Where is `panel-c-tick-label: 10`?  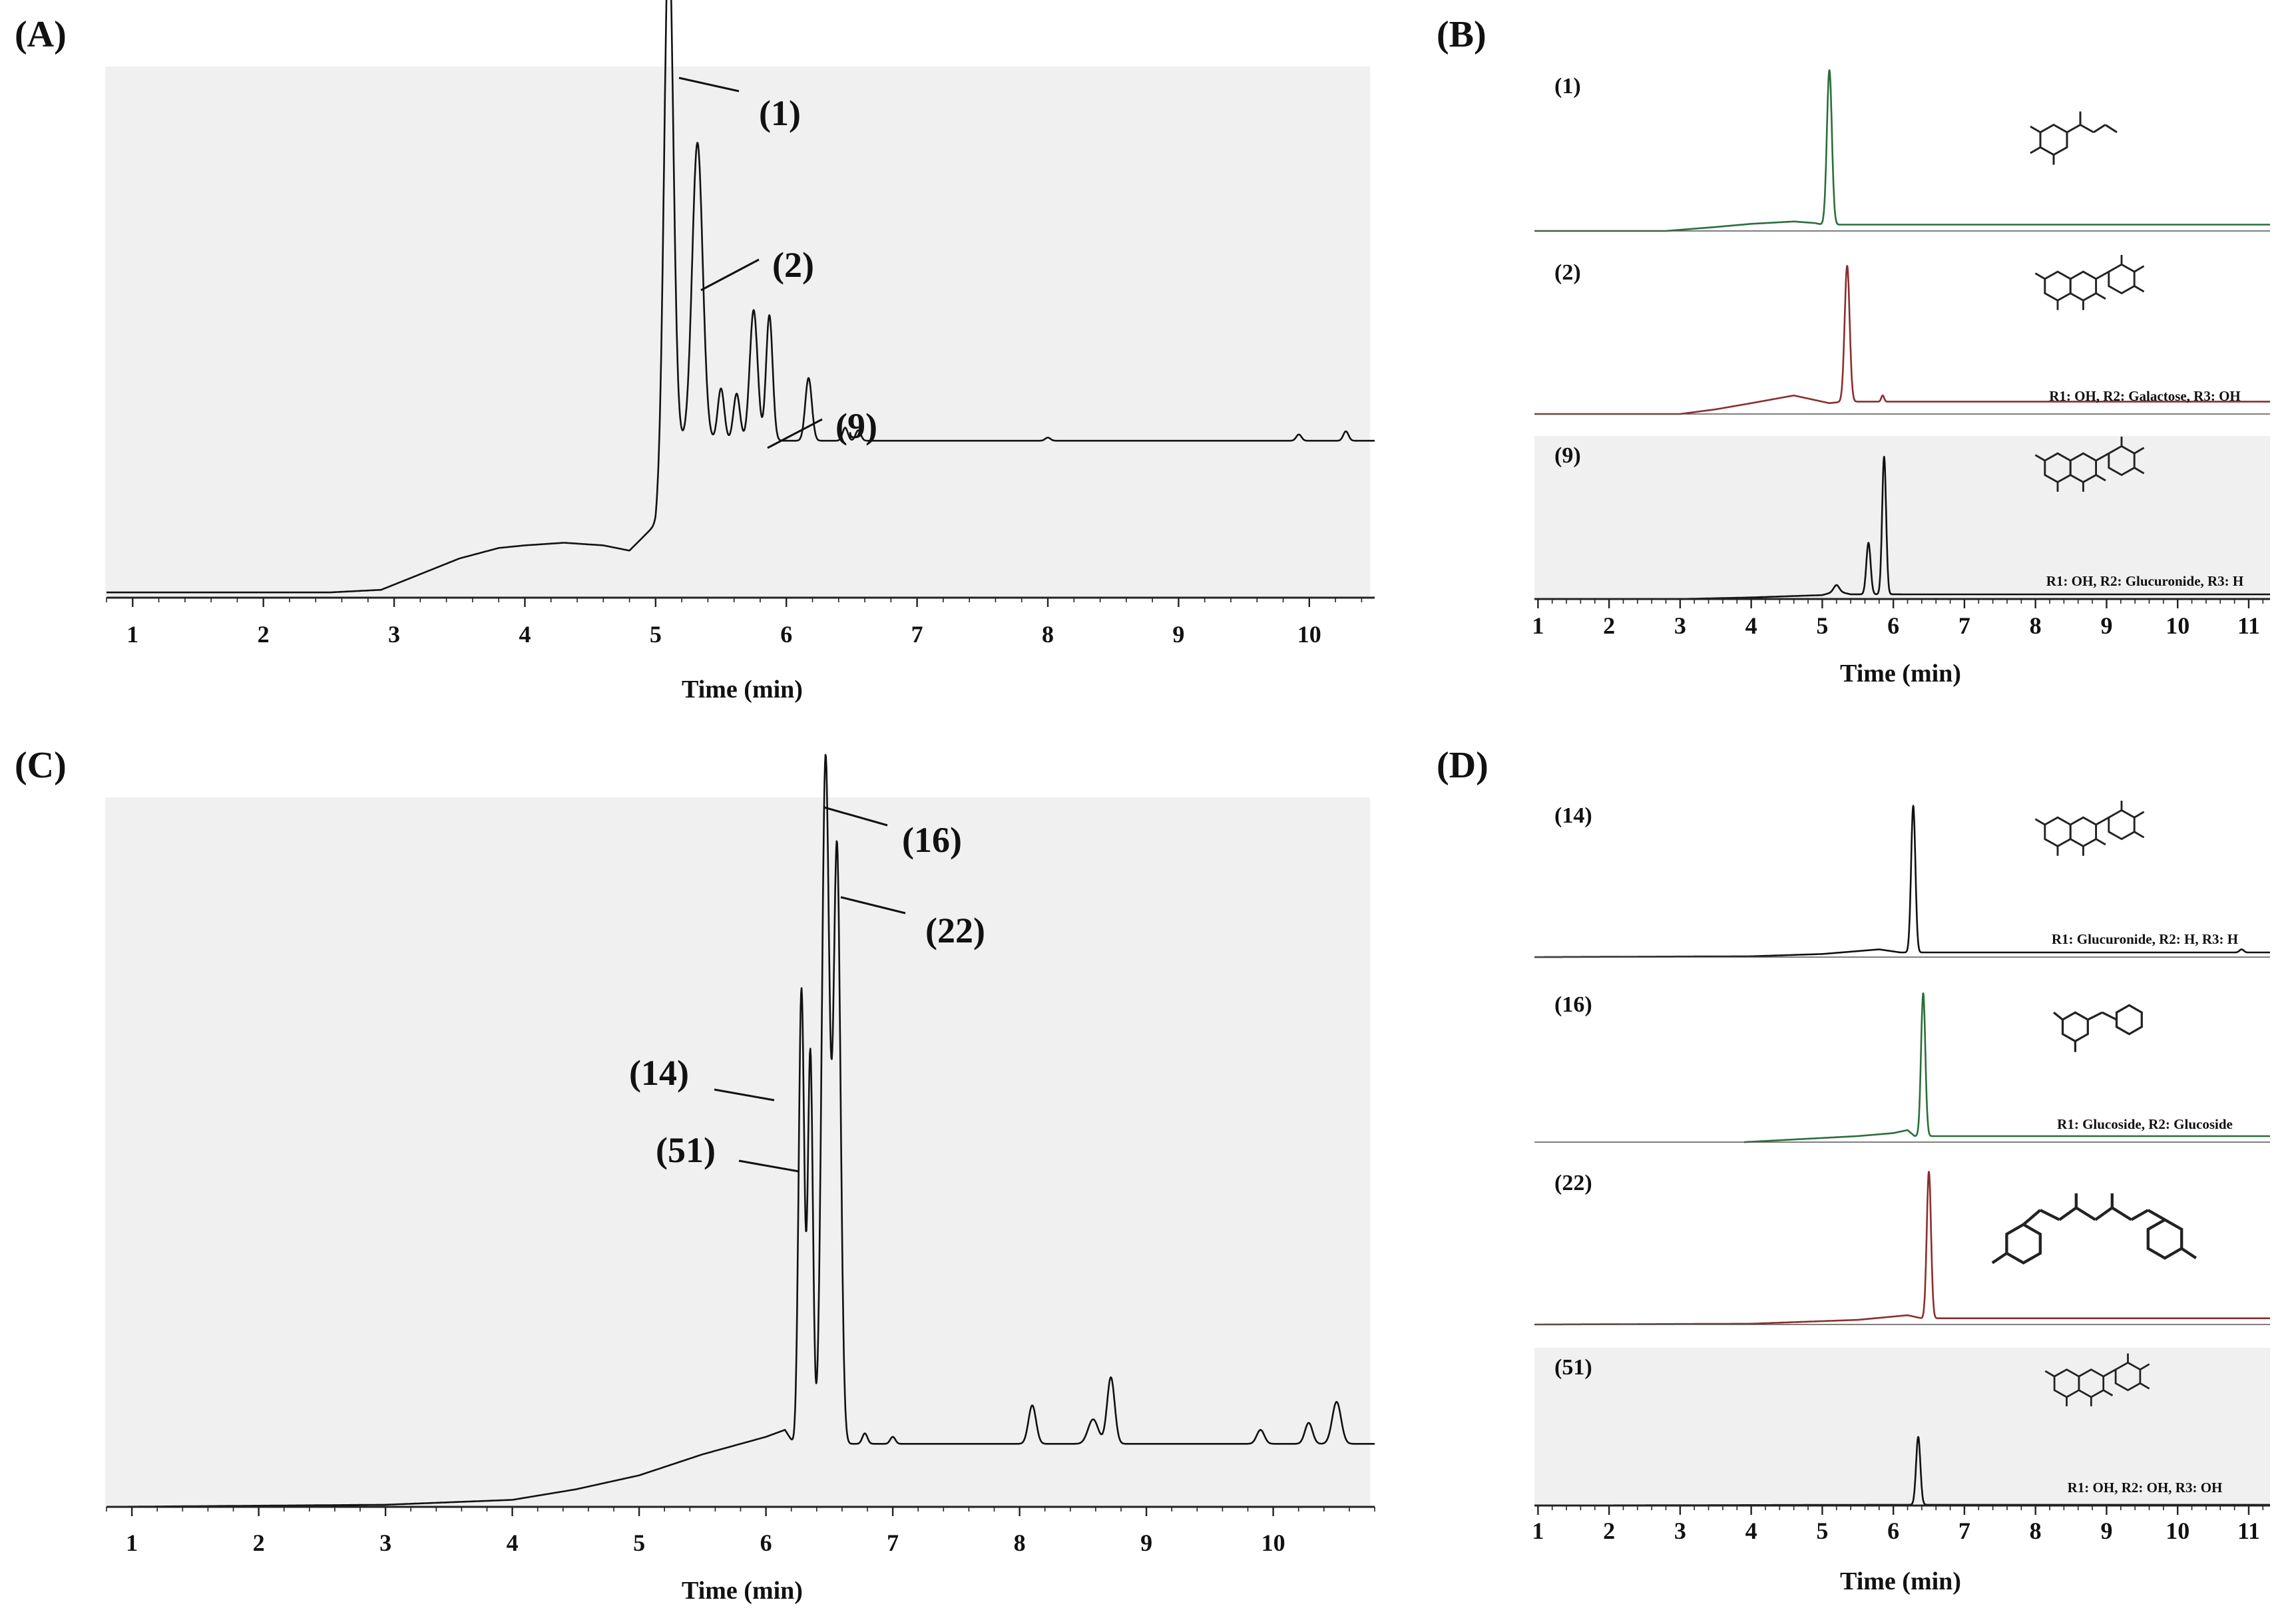 panel-c-tick-label: 10 is located at coordinates (1273, 1543).